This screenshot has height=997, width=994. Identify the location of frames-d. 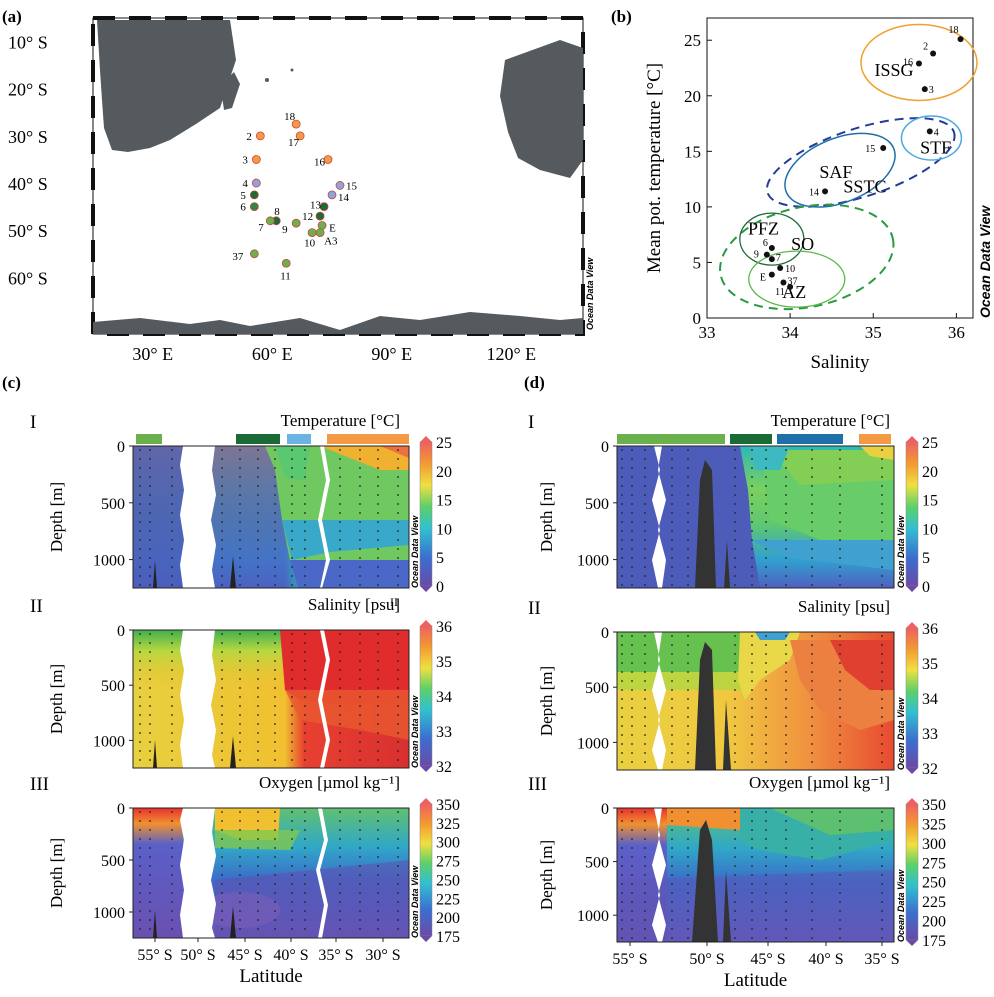
(755, 694).